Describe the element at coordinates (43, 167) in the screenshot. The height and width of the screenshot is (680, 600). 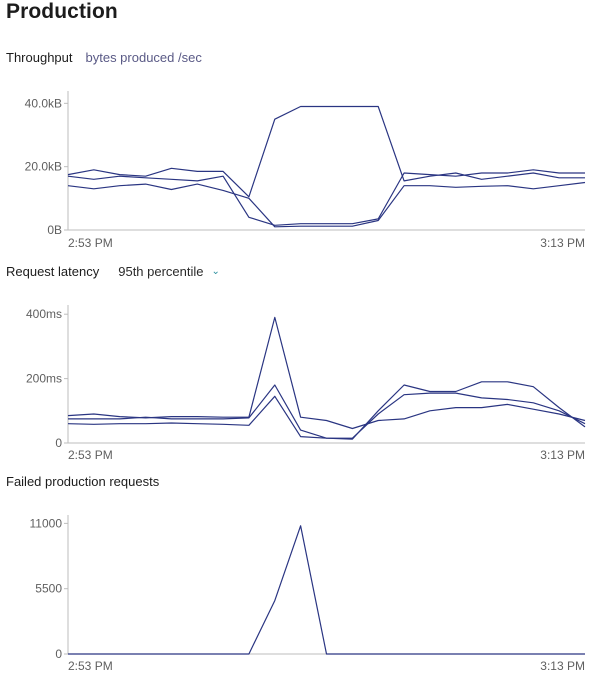
I see `y-tick-label: 20.0kB` at that location.